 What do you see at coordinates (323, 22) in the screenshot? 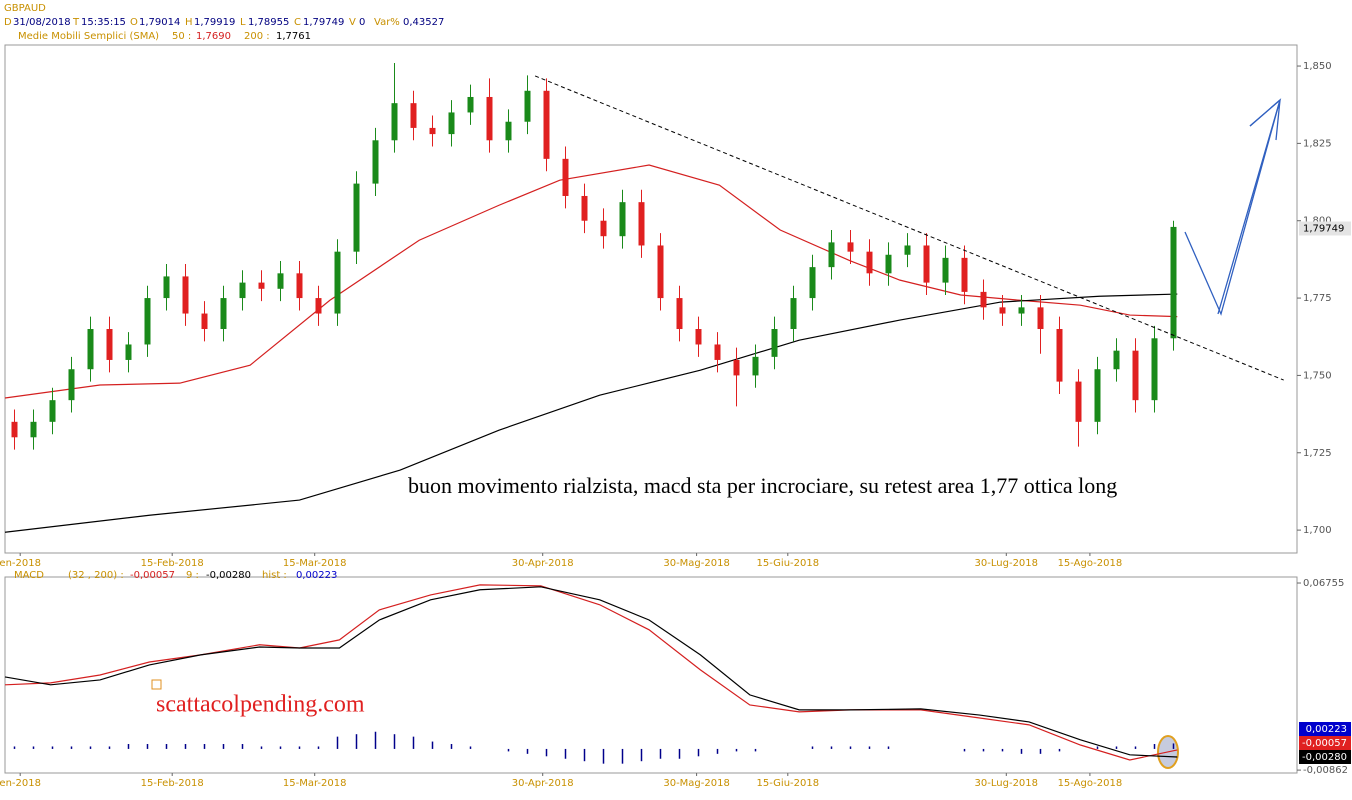
I see `value: 1,79749` at bounding box center [323, 22].